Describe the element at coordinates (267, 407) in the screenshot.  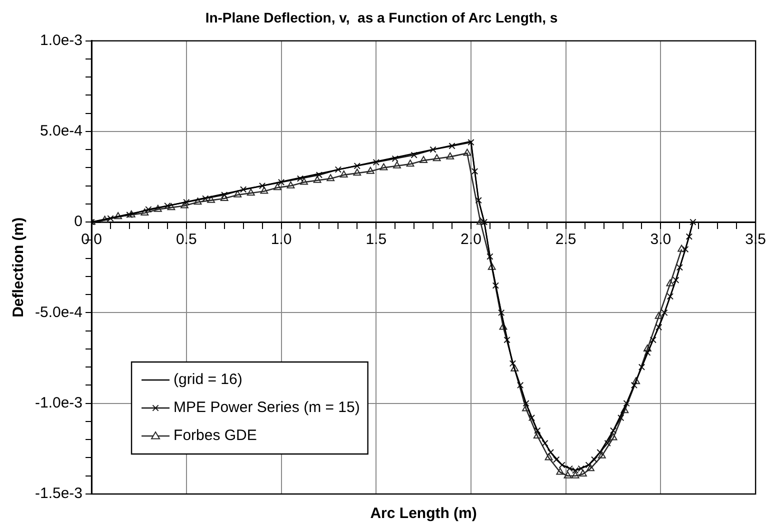
I see `legend-label: MPE Power Series (m = 15)` at that location.